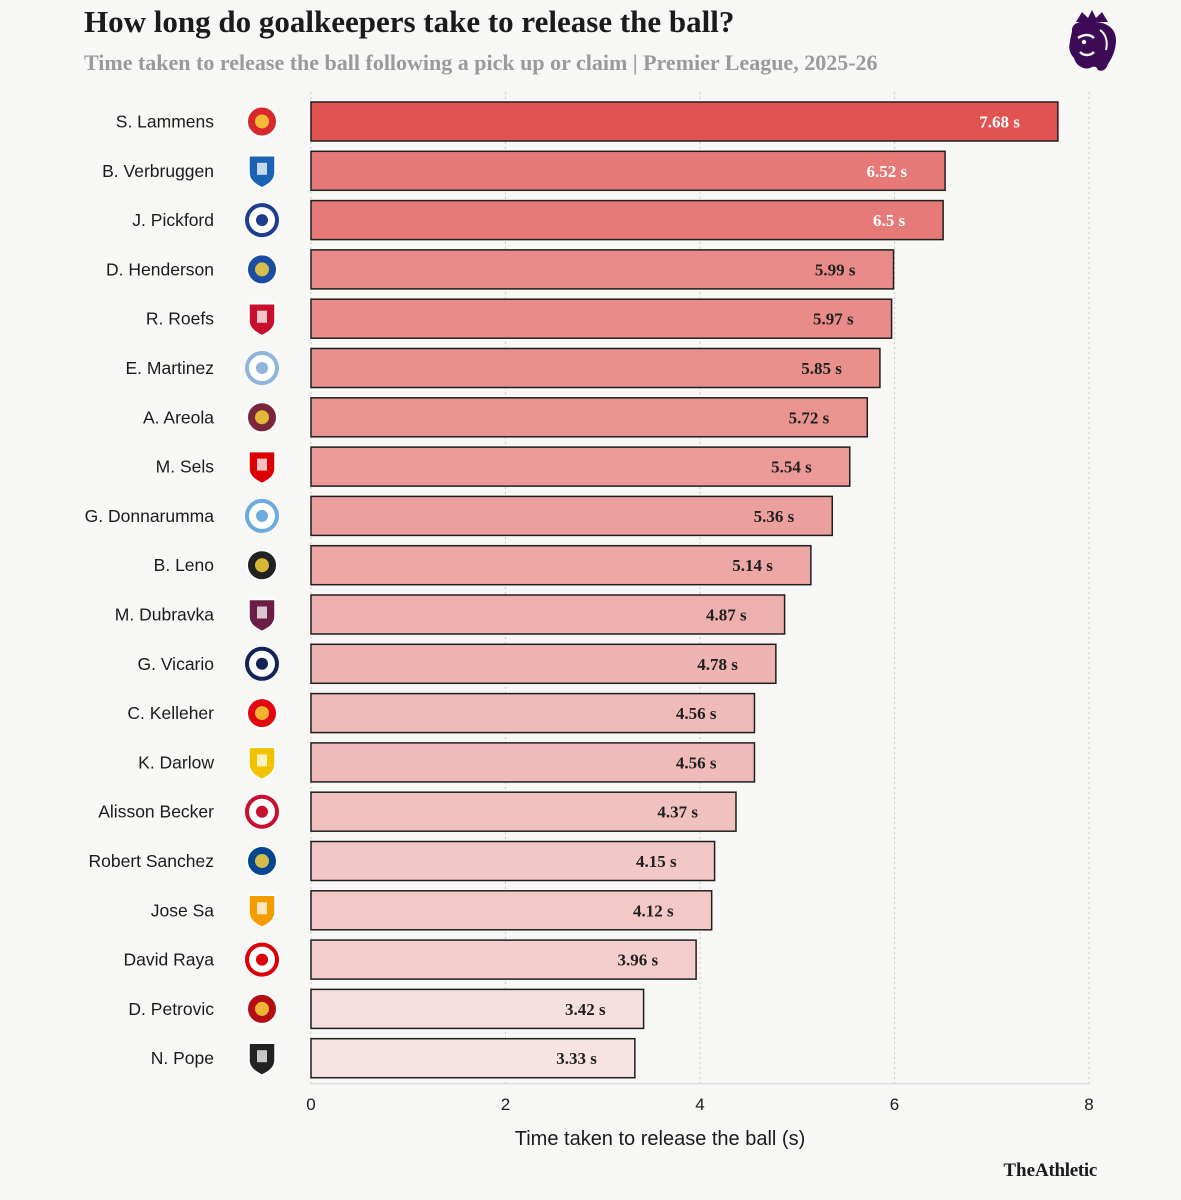  I want to click on bar-value-label: 5.85 s, so click(821, 368).